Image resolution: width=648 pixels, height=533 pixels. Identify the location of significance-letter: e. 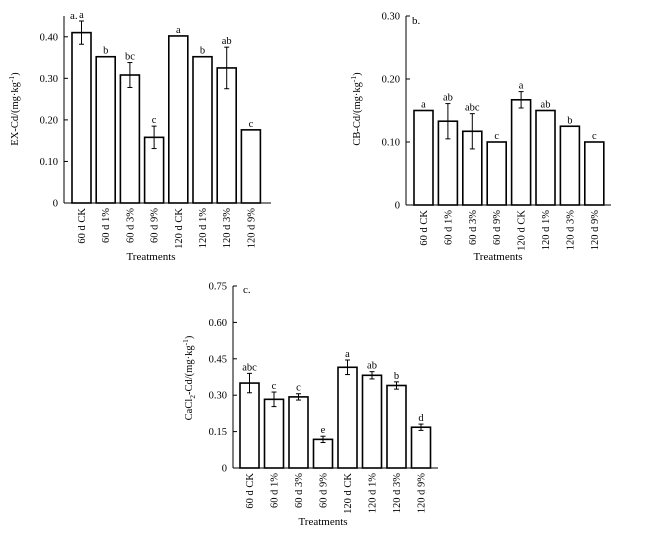
(323, 430).